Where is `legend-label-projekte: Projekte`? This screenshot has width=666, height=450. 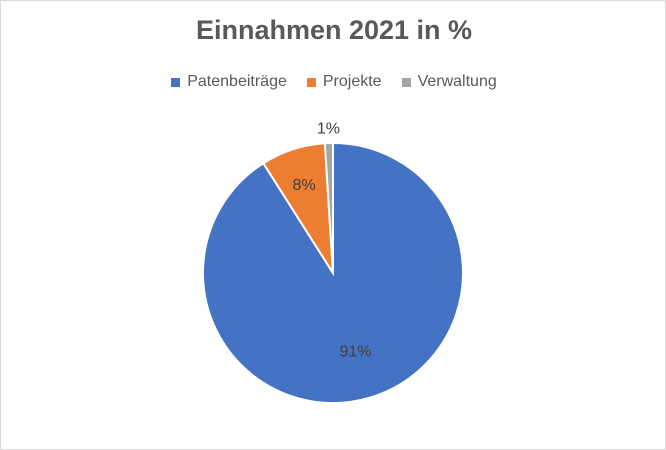
legend-label-projekte: Projekte is located at coordinates (352, 81).